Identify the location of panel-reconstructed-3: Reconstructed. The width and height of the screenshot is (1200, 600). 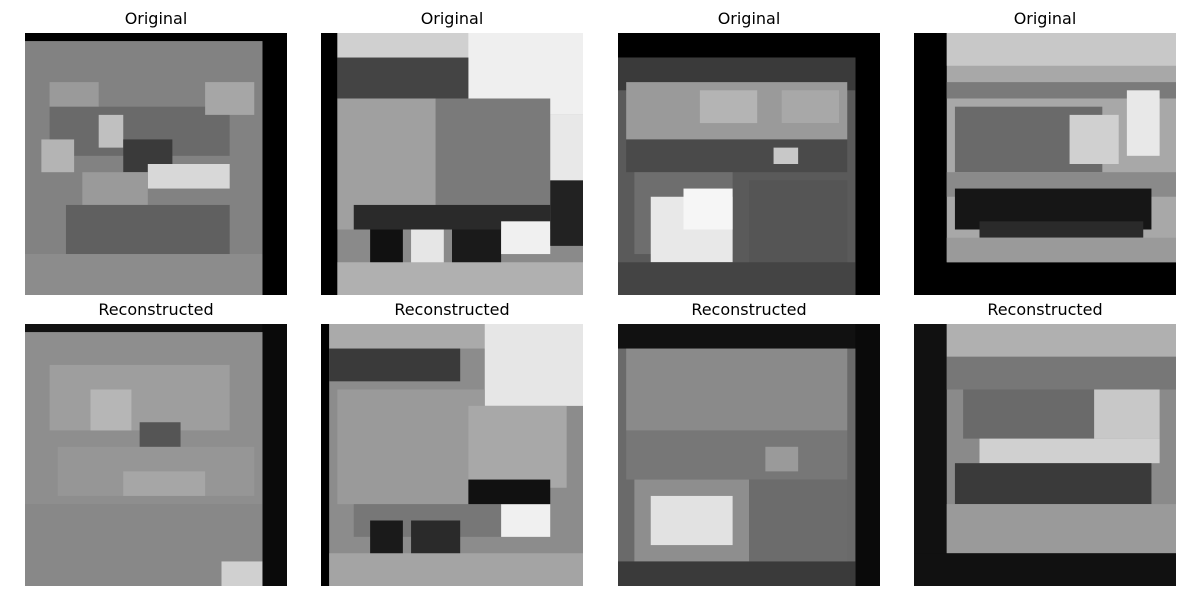
(749, 439).